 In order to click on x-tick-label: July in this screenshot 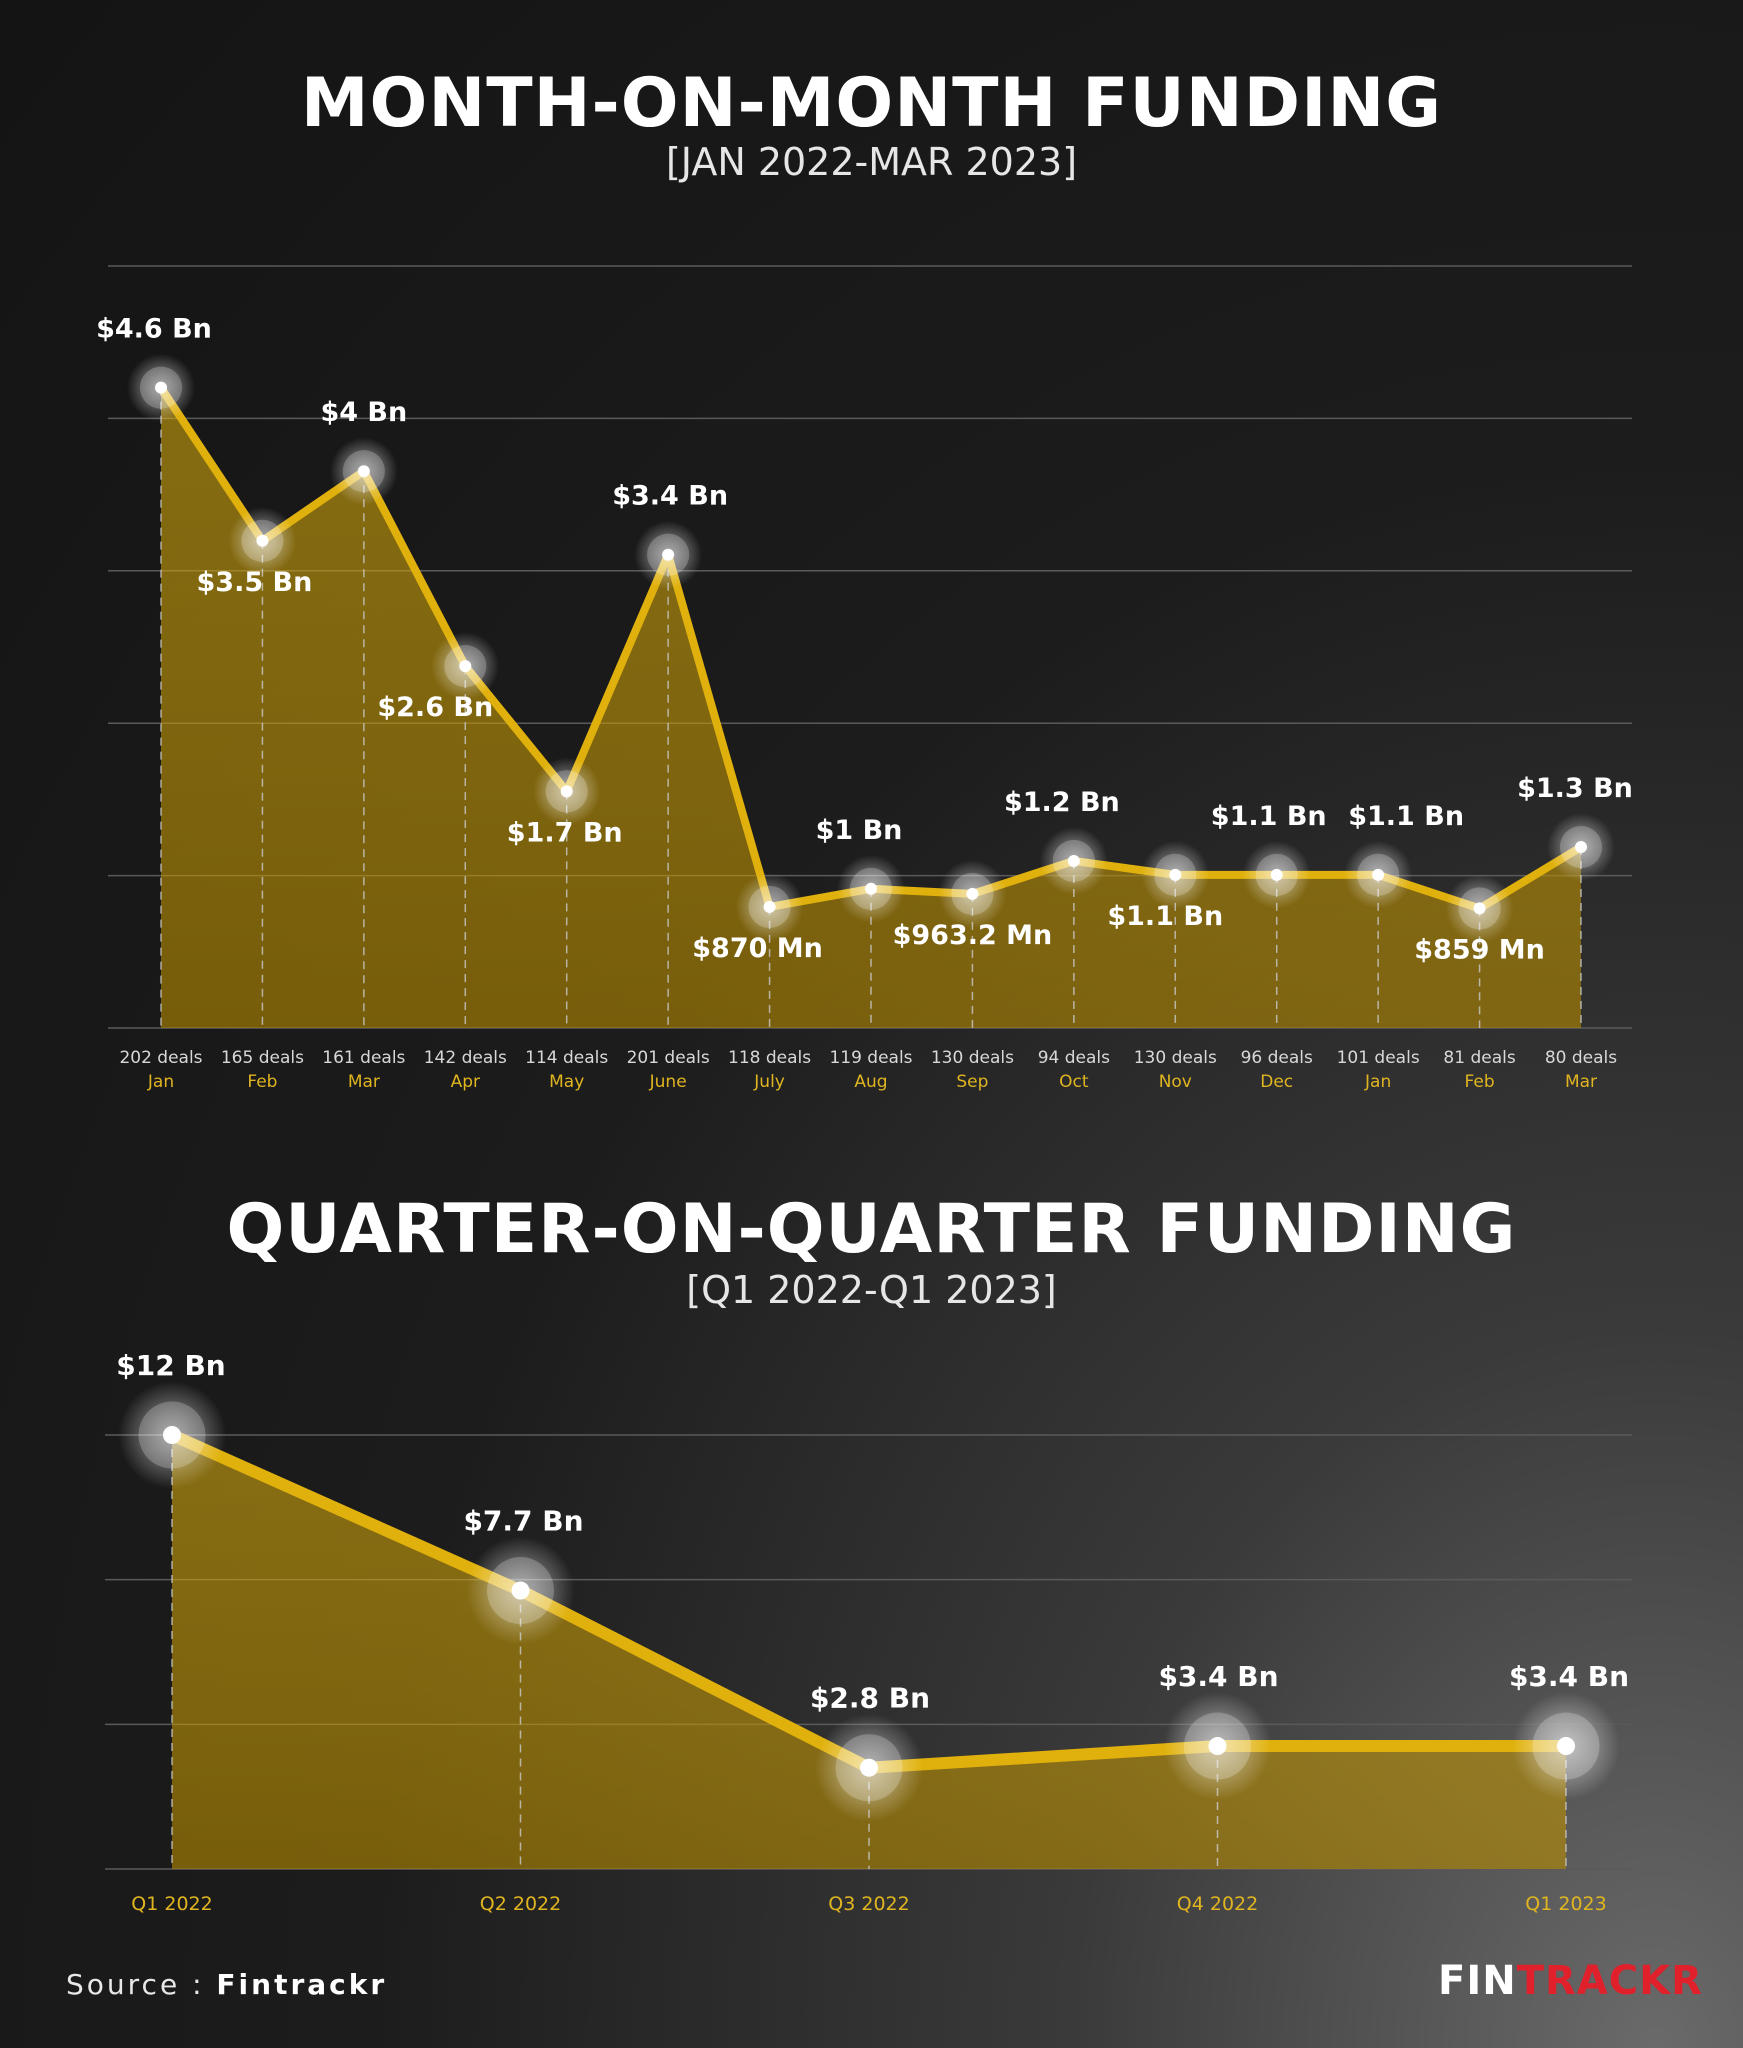, I will do `click(769, 1082)`.